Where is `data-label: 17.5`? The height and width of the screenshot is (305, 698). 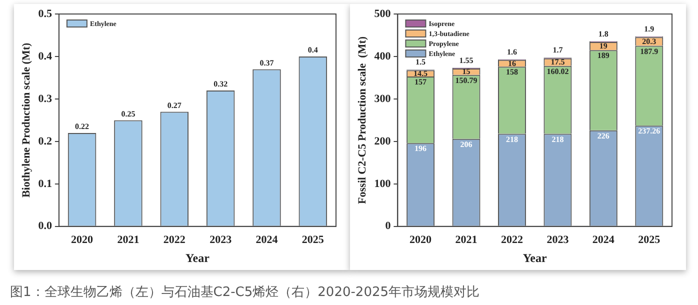 data-label: 17.5 is located at coordinates (557, 62).